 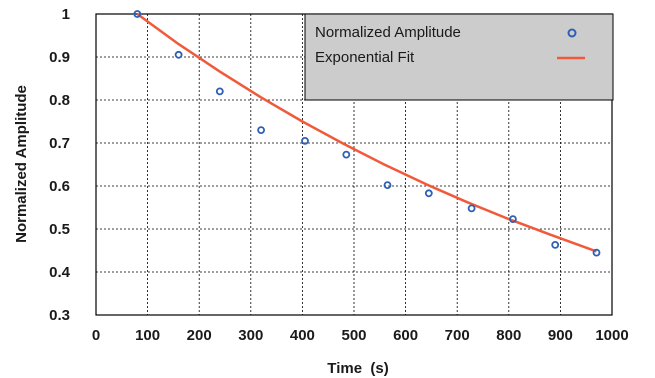 I want to click on legend-label-fit: Exponential Fit, so click(x=365, y=57).